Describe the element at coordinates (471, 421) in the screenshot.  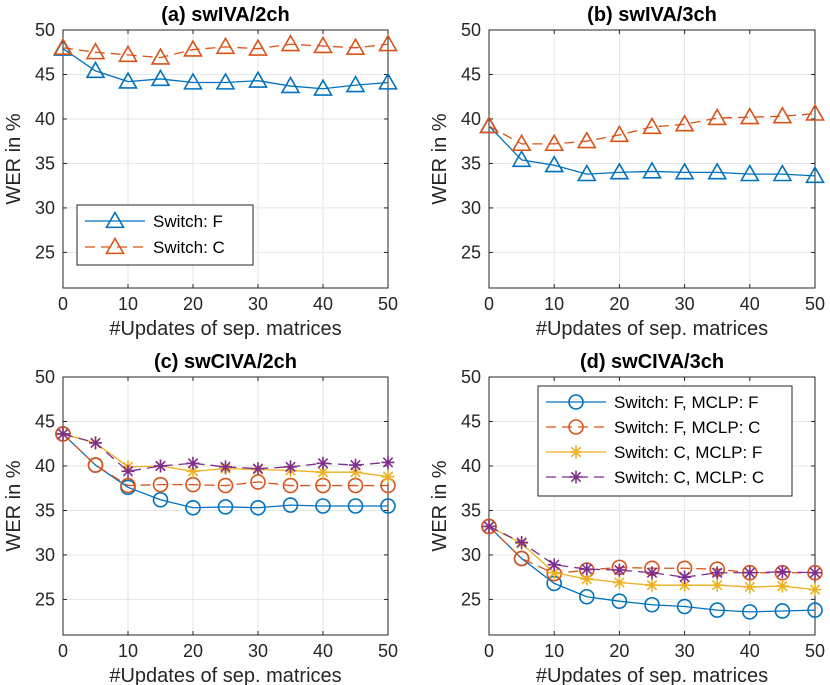
I see `y-tick-label: 45` at that location.